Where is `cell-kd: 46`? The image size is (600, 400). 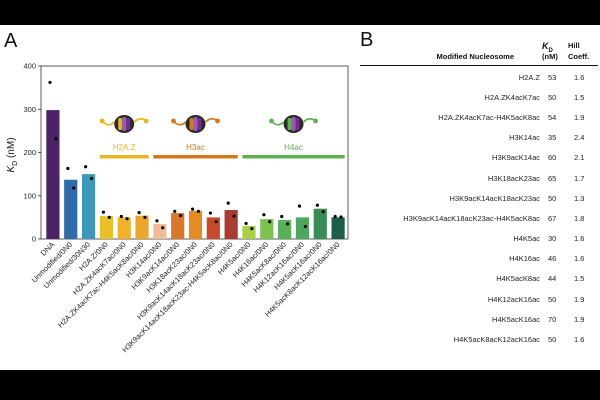 cell-kd: 46 is located at coordinates (552, 259).